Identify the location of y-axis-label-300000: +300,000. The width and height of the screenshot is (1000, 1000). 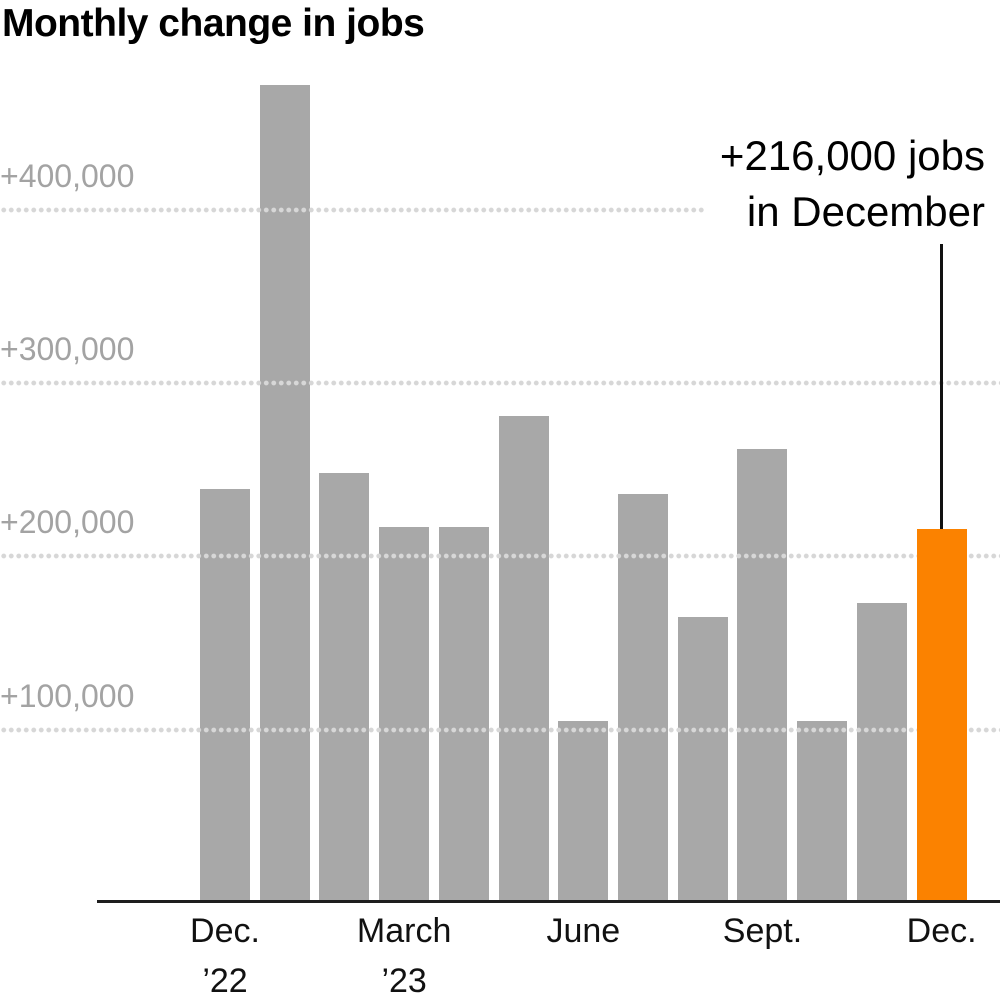
(67, 349).